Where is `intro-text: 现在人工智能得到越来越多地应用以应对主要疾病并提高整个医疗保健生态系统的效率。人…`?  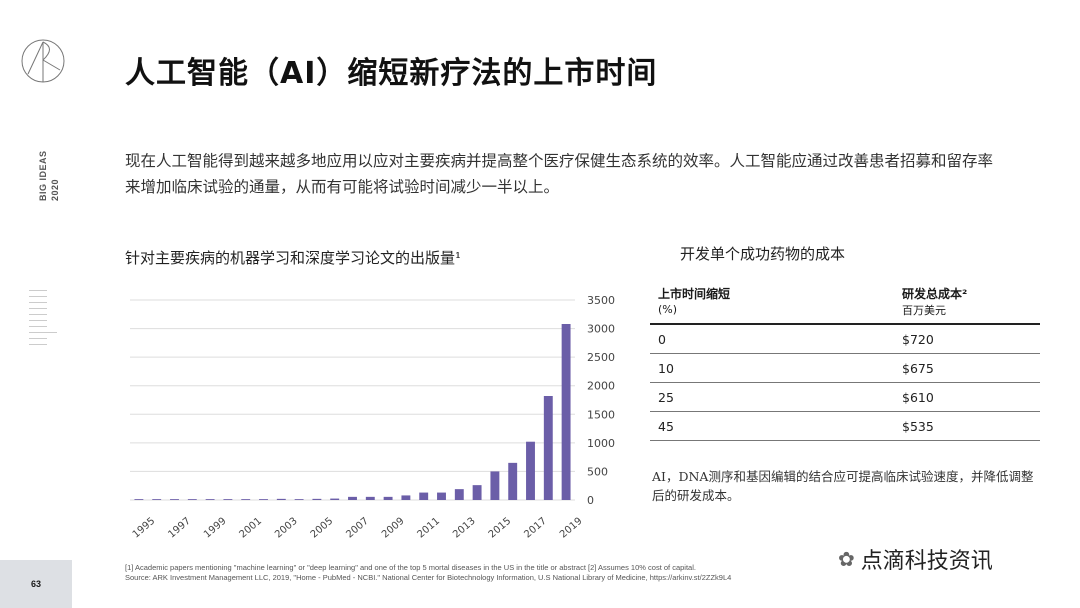
intro-text: 现在人工智能得到越来越多地应用以应对主要疾病并提高整个医疗保健生态系统的效率。人… is located at coordinates (559, 174).